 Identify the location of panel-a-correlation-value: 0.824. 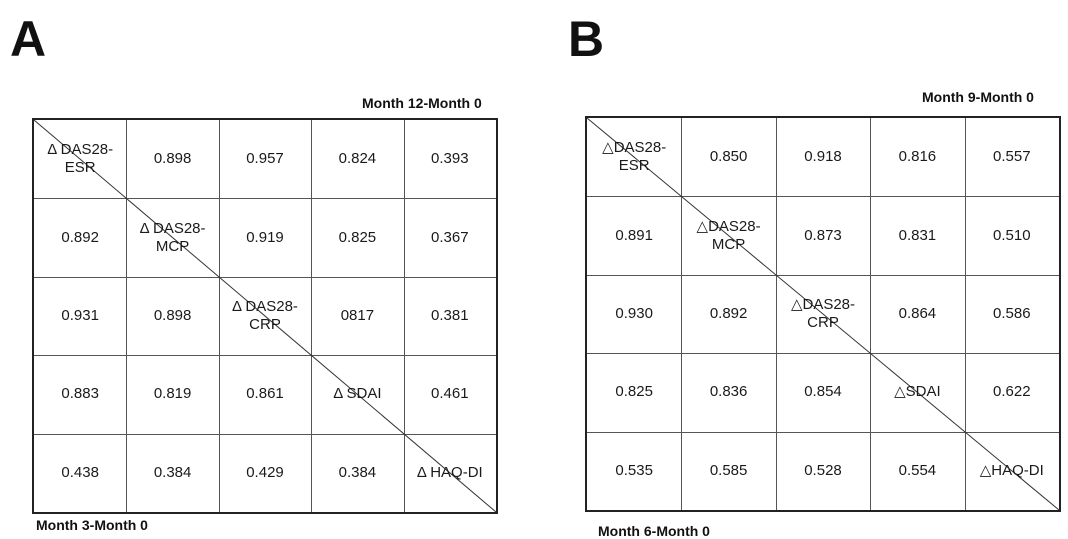
(357, 159).